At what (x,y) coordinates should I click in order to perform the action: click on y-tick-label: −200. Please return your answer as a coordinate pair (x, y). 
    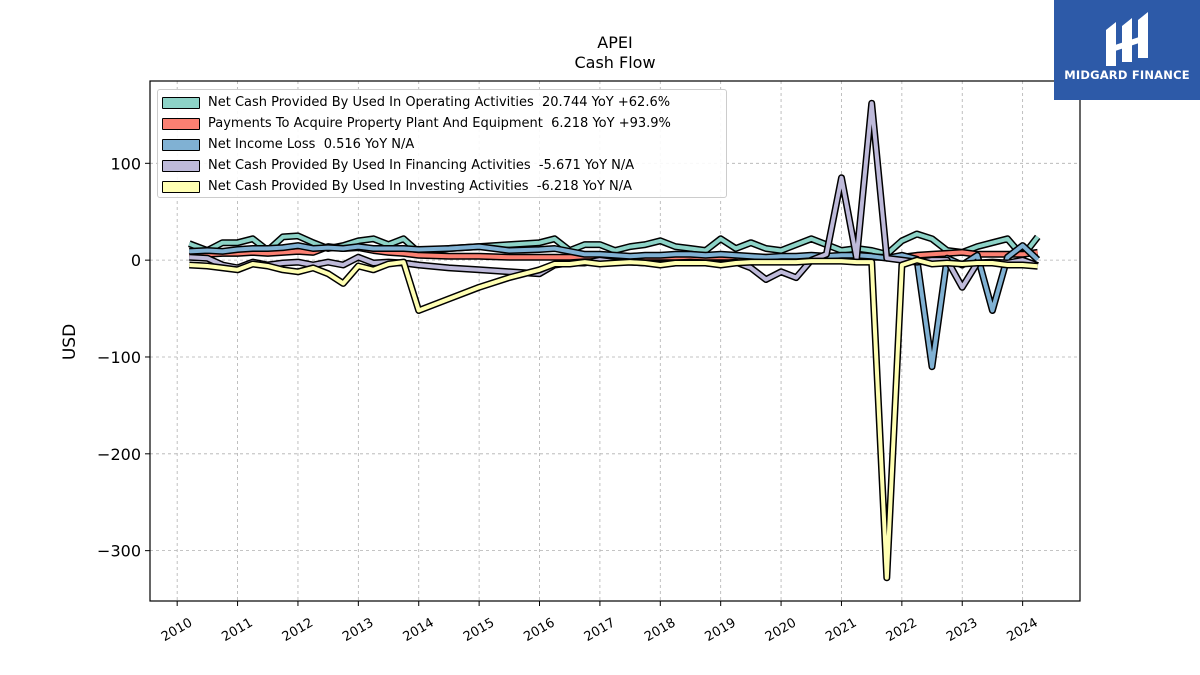
    Looking at the image, I should click on (119, 454).